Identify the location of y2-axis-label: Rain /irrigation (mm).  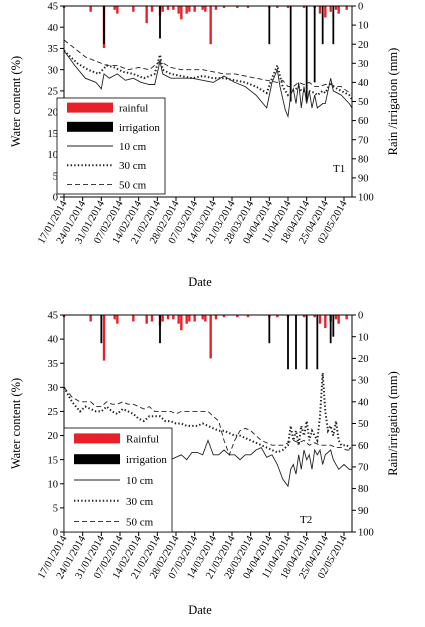
(393, 102).